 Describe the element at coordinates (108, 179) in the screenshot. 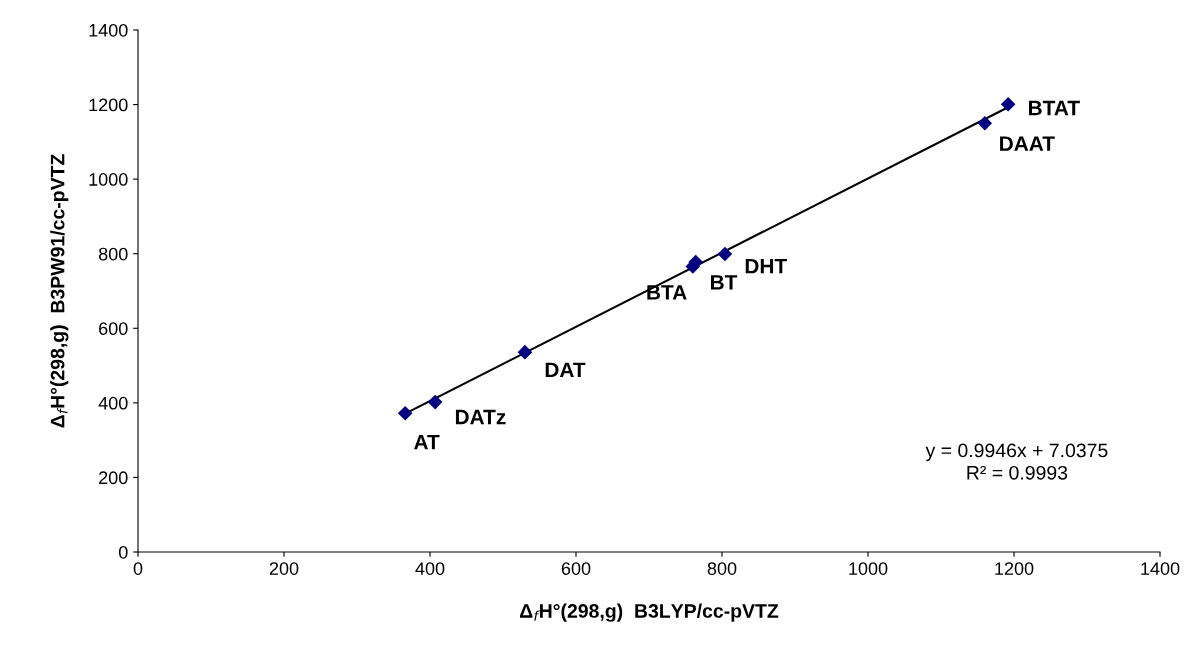

I see `y-tick-label: 1000` at that location.